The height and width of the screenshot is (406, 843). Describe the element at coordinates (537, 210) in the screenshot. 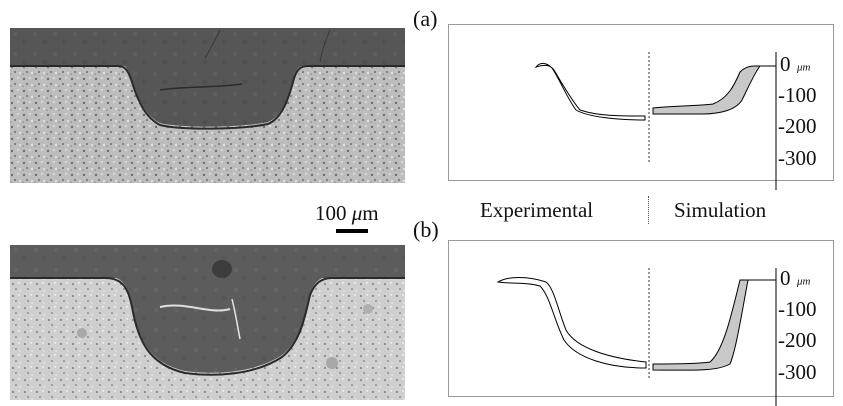

I see `caption-experimental: Experimental` at that location.